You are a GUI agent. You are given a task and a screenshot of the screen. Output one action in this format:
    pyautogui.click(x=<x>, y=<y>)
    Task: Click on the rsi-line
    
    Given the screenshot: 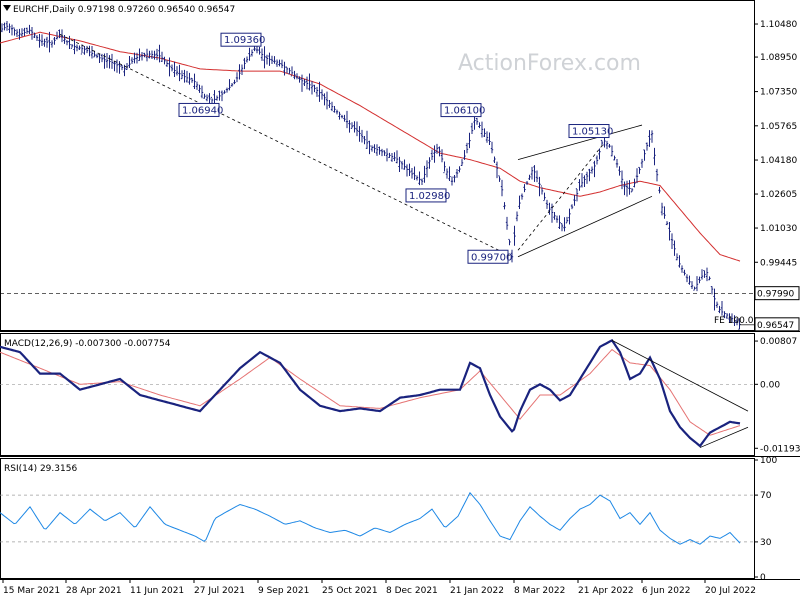 What is the action you would take?
    pyautogui.click(x=370, y=518)
    